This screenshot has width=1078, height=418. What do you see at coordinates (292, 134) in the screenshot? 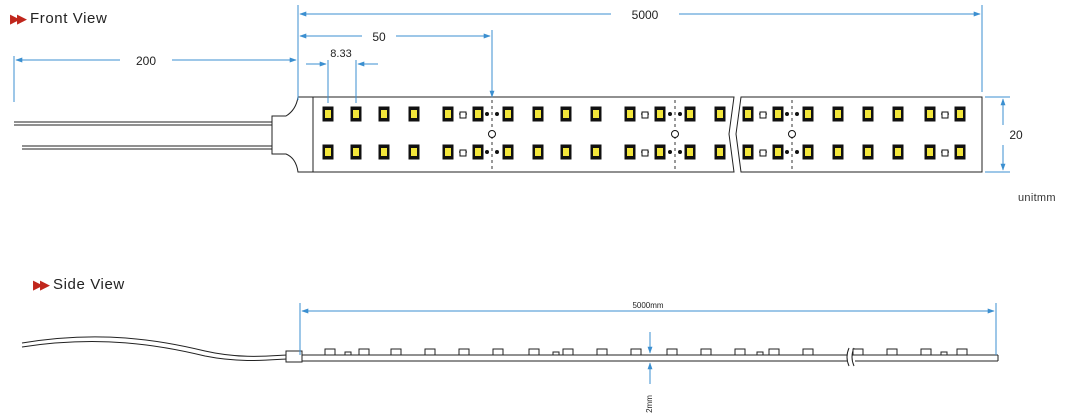
I see `front-connector` at bounding box center [292, 134].